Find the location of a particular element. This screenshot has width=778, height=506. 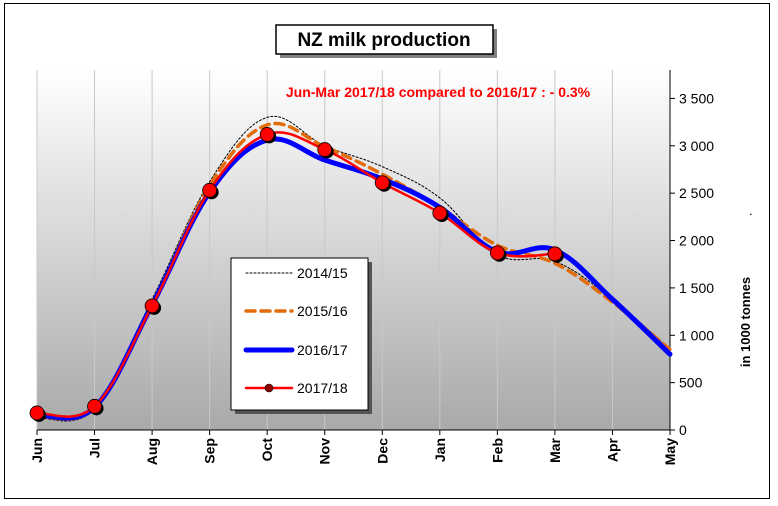

marker-2017-18-mar is located at coordinates (555, 254).